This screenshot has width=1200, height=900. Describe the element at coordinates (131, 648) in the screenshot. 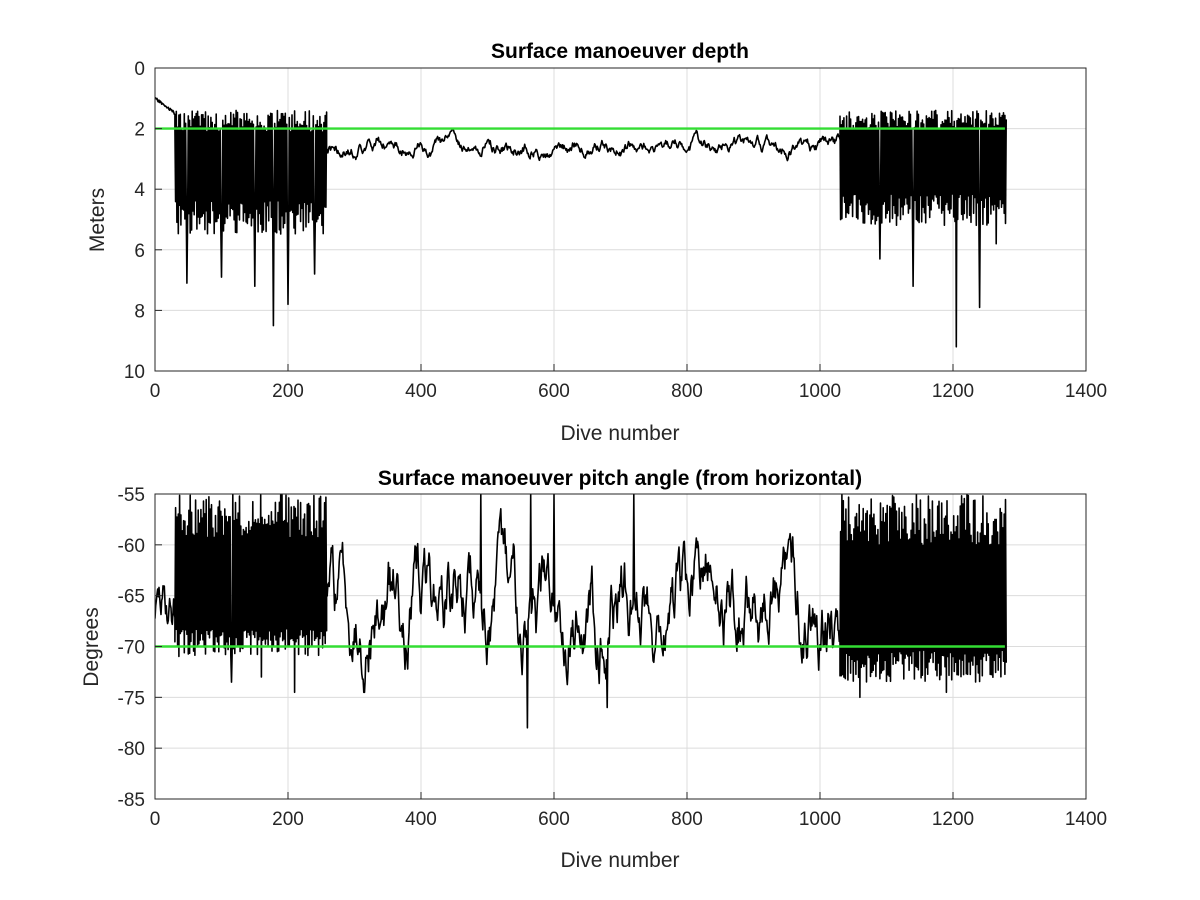

I see `y-tick-label: -70` at that location.